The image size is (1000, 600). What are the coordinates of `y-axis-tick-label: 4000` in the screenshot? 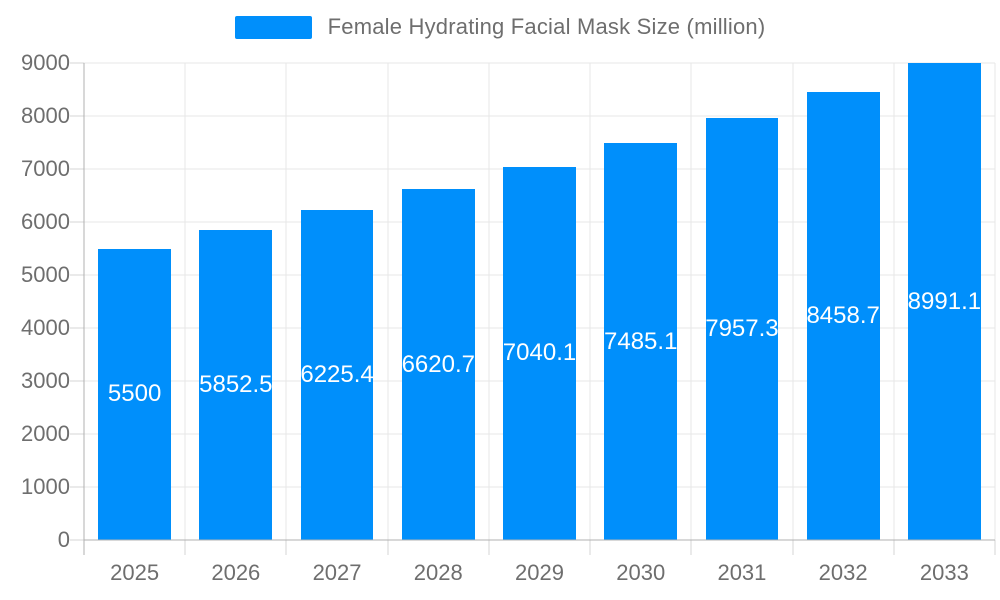 It's located at (45, 327).